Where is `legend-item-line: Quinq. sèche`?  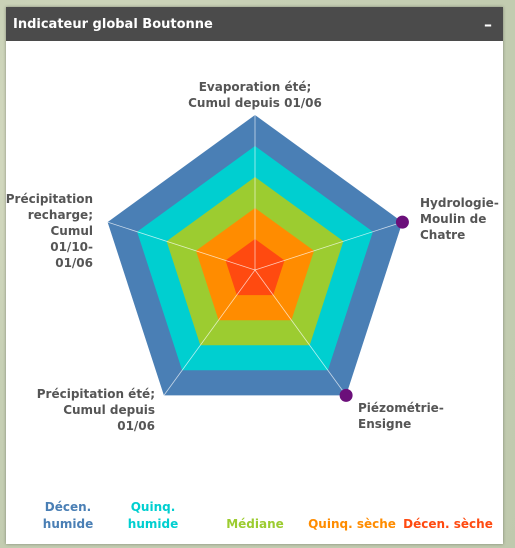
legend-item-line: Quinq. sèche is located at coordinates (352, 524).